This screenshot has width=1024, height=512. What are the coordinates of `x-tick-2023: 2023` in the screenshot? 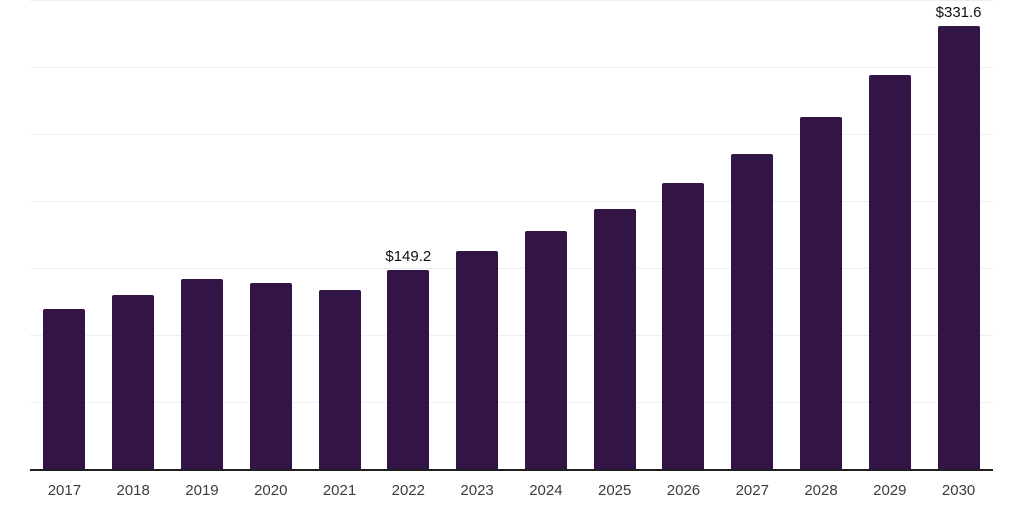 It's located at (477, 490).